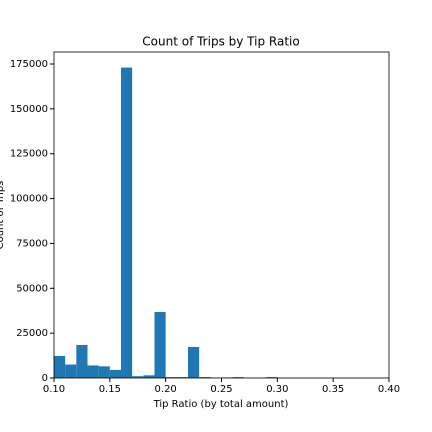  What do you see at coordinates (389, 389) in the screenshot?
I see `x-tick-label: 0.40` at bounding box center [389, 389].